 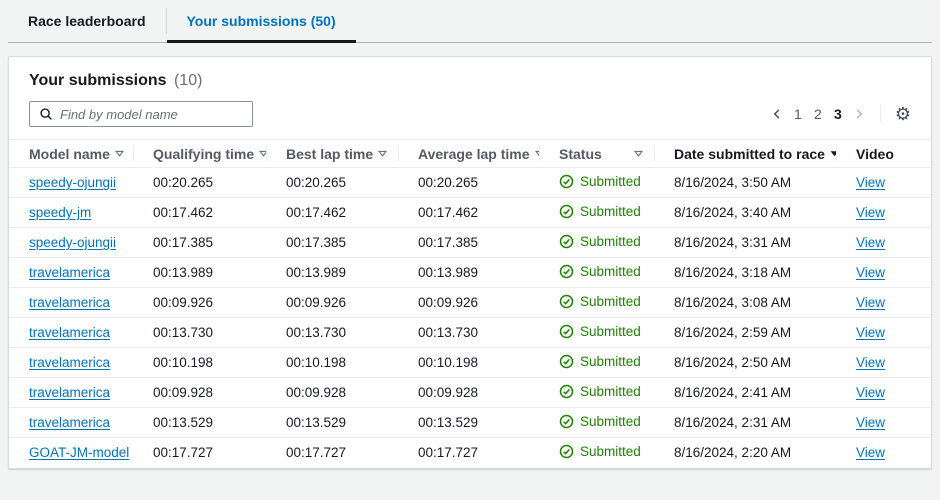 I want to click on search-input, so click(x=151, y=114).